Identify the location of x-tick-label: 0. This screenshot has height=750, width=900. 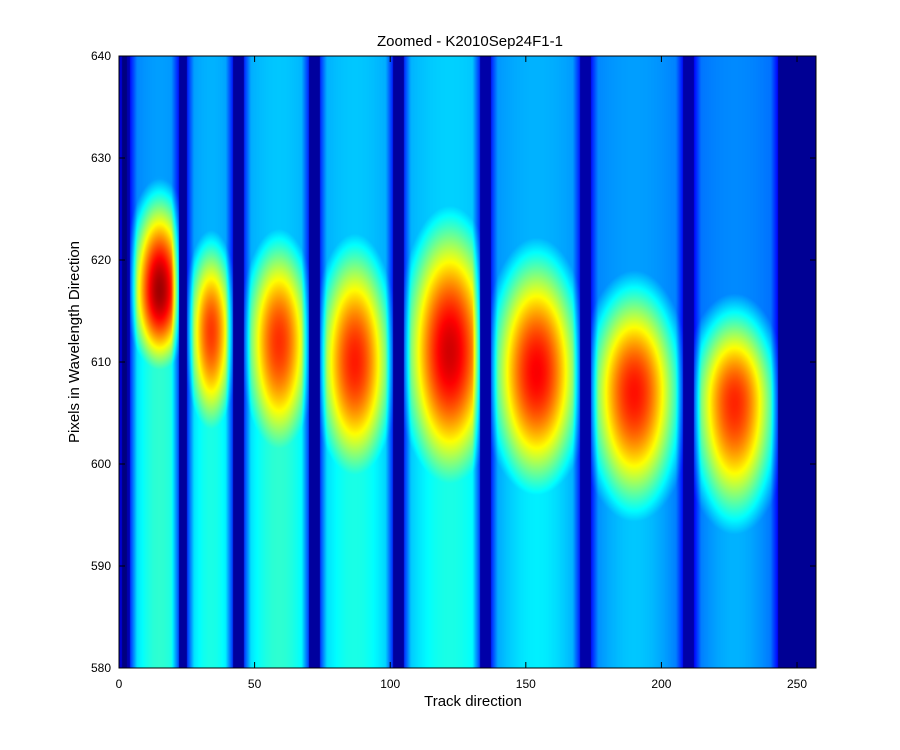
(119, 684).